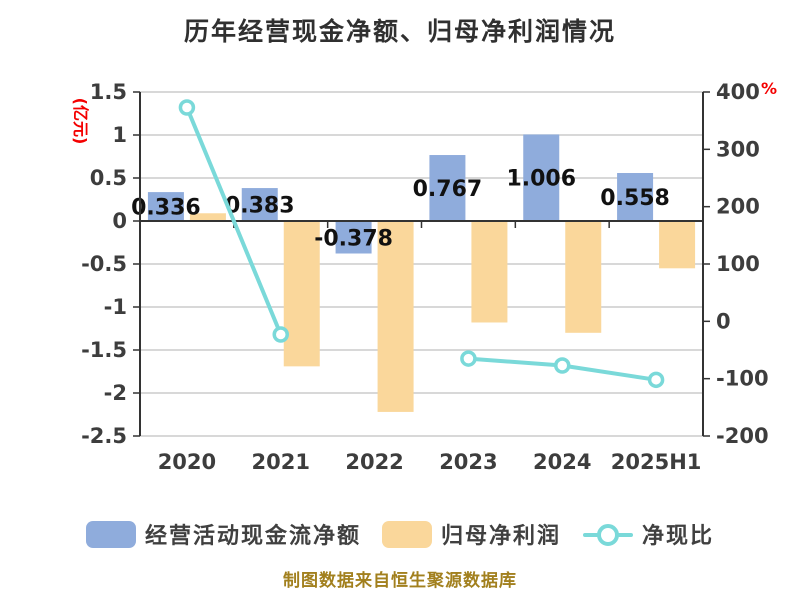 Image resolution: width=800 pixels, height=600 pixels. Describe the element at coordinates (723, 321) in the screenshot. I see `right-axis-tick-label: 0` at that location.